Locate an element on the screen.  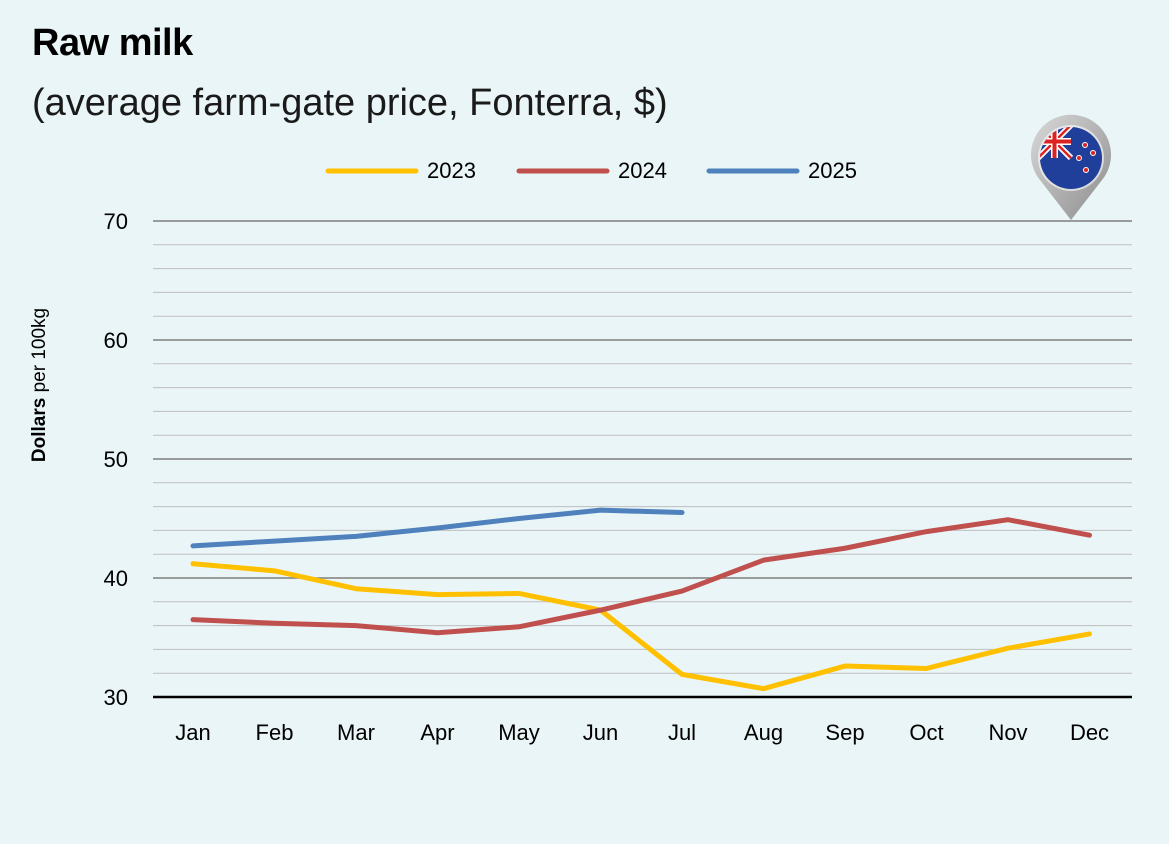
x-tick-label: Apr is located at coordinates (437, 732).